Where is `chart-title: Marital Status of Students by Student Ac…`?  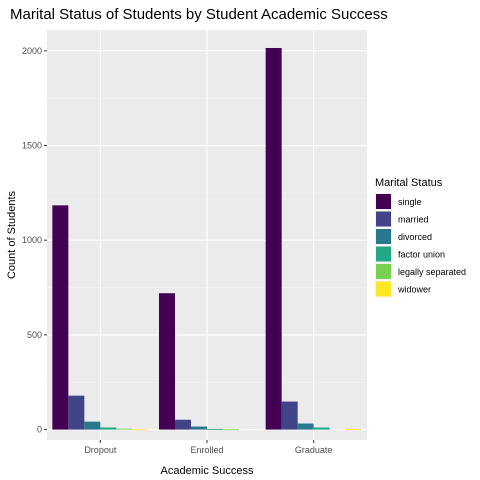 chart-title: Marital Status of Students by Student Ac… is located at coordinates (199, 14).